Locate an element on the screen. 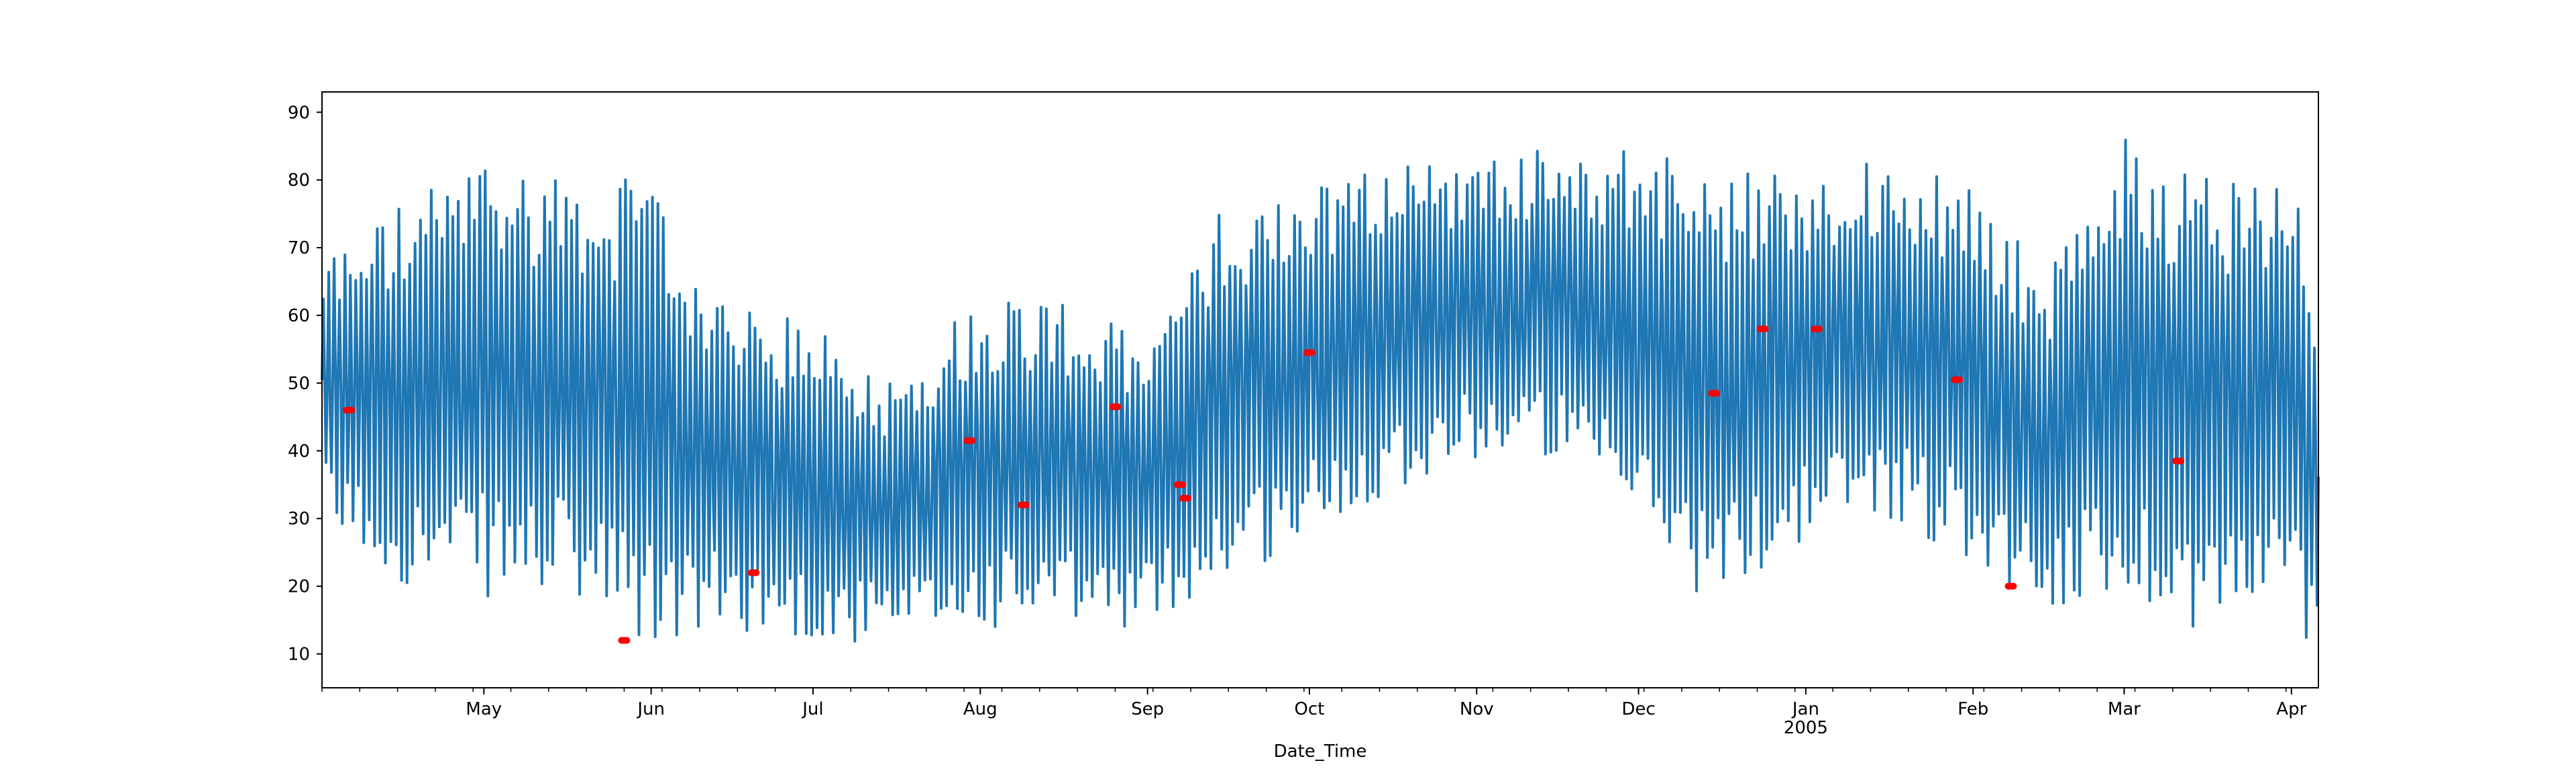 Image resolution: width=2576 pixels, height=773 pixels. x-tick-label: Sep is located at coordinates (1147, 709).